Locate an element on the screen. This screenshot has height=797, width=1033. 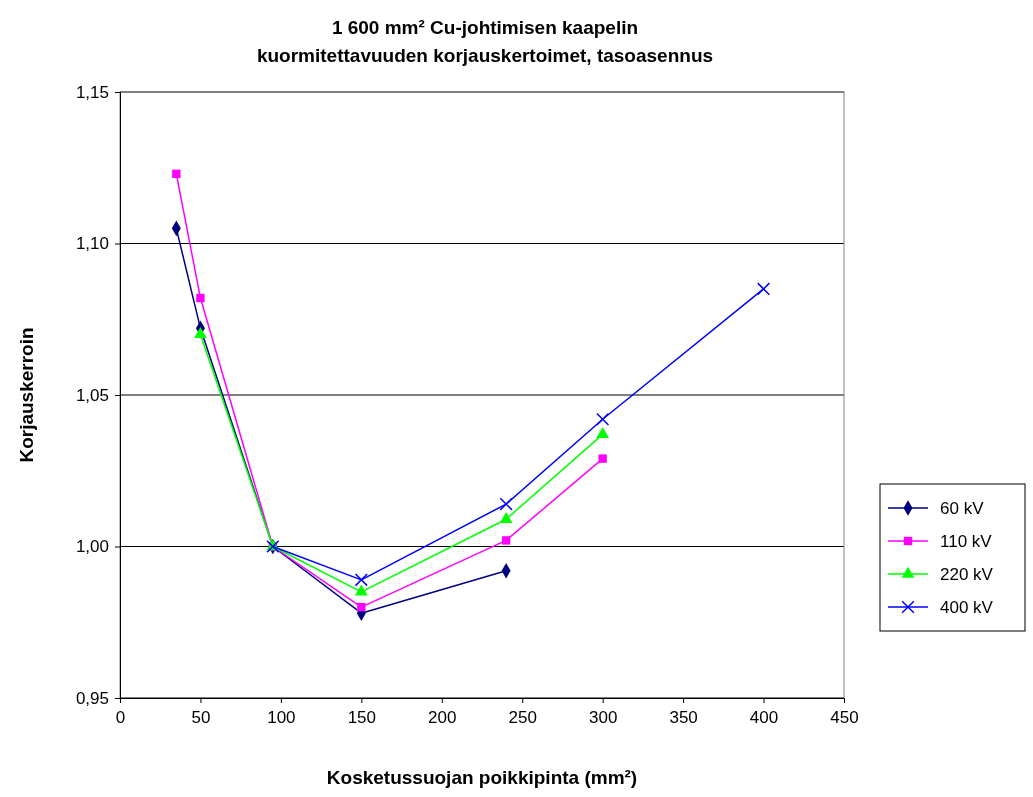
y-tick-label: 1,15 is located at coordinates (92, 92).